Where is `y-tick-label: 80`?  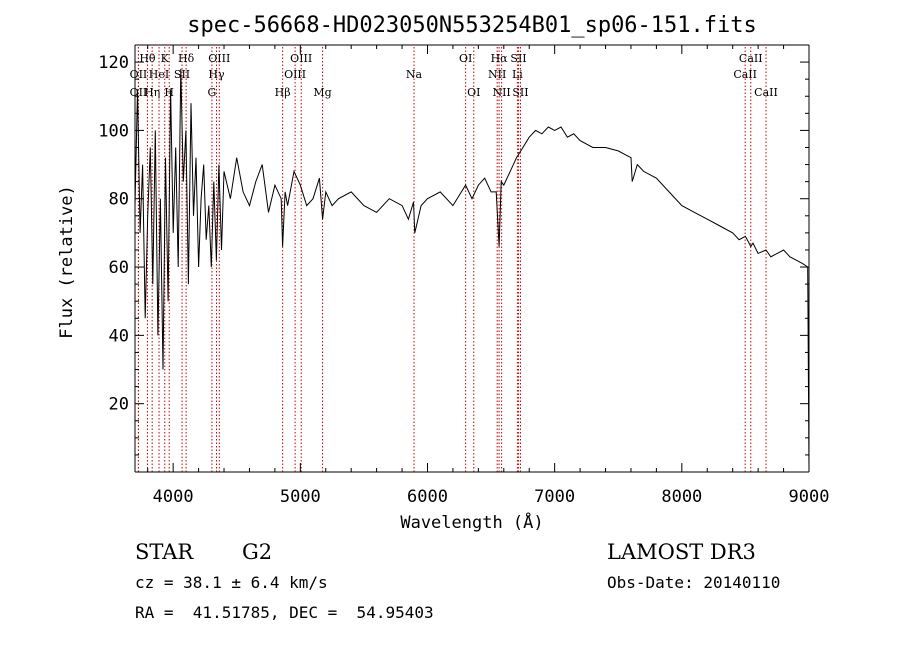
y-tick-label: 80 is located at coordinates (119, 200).